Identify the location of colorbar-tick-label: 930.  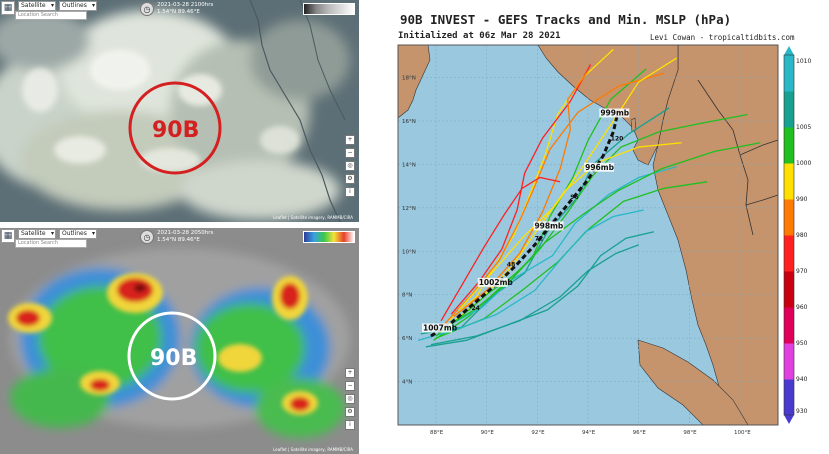
(802, 411).